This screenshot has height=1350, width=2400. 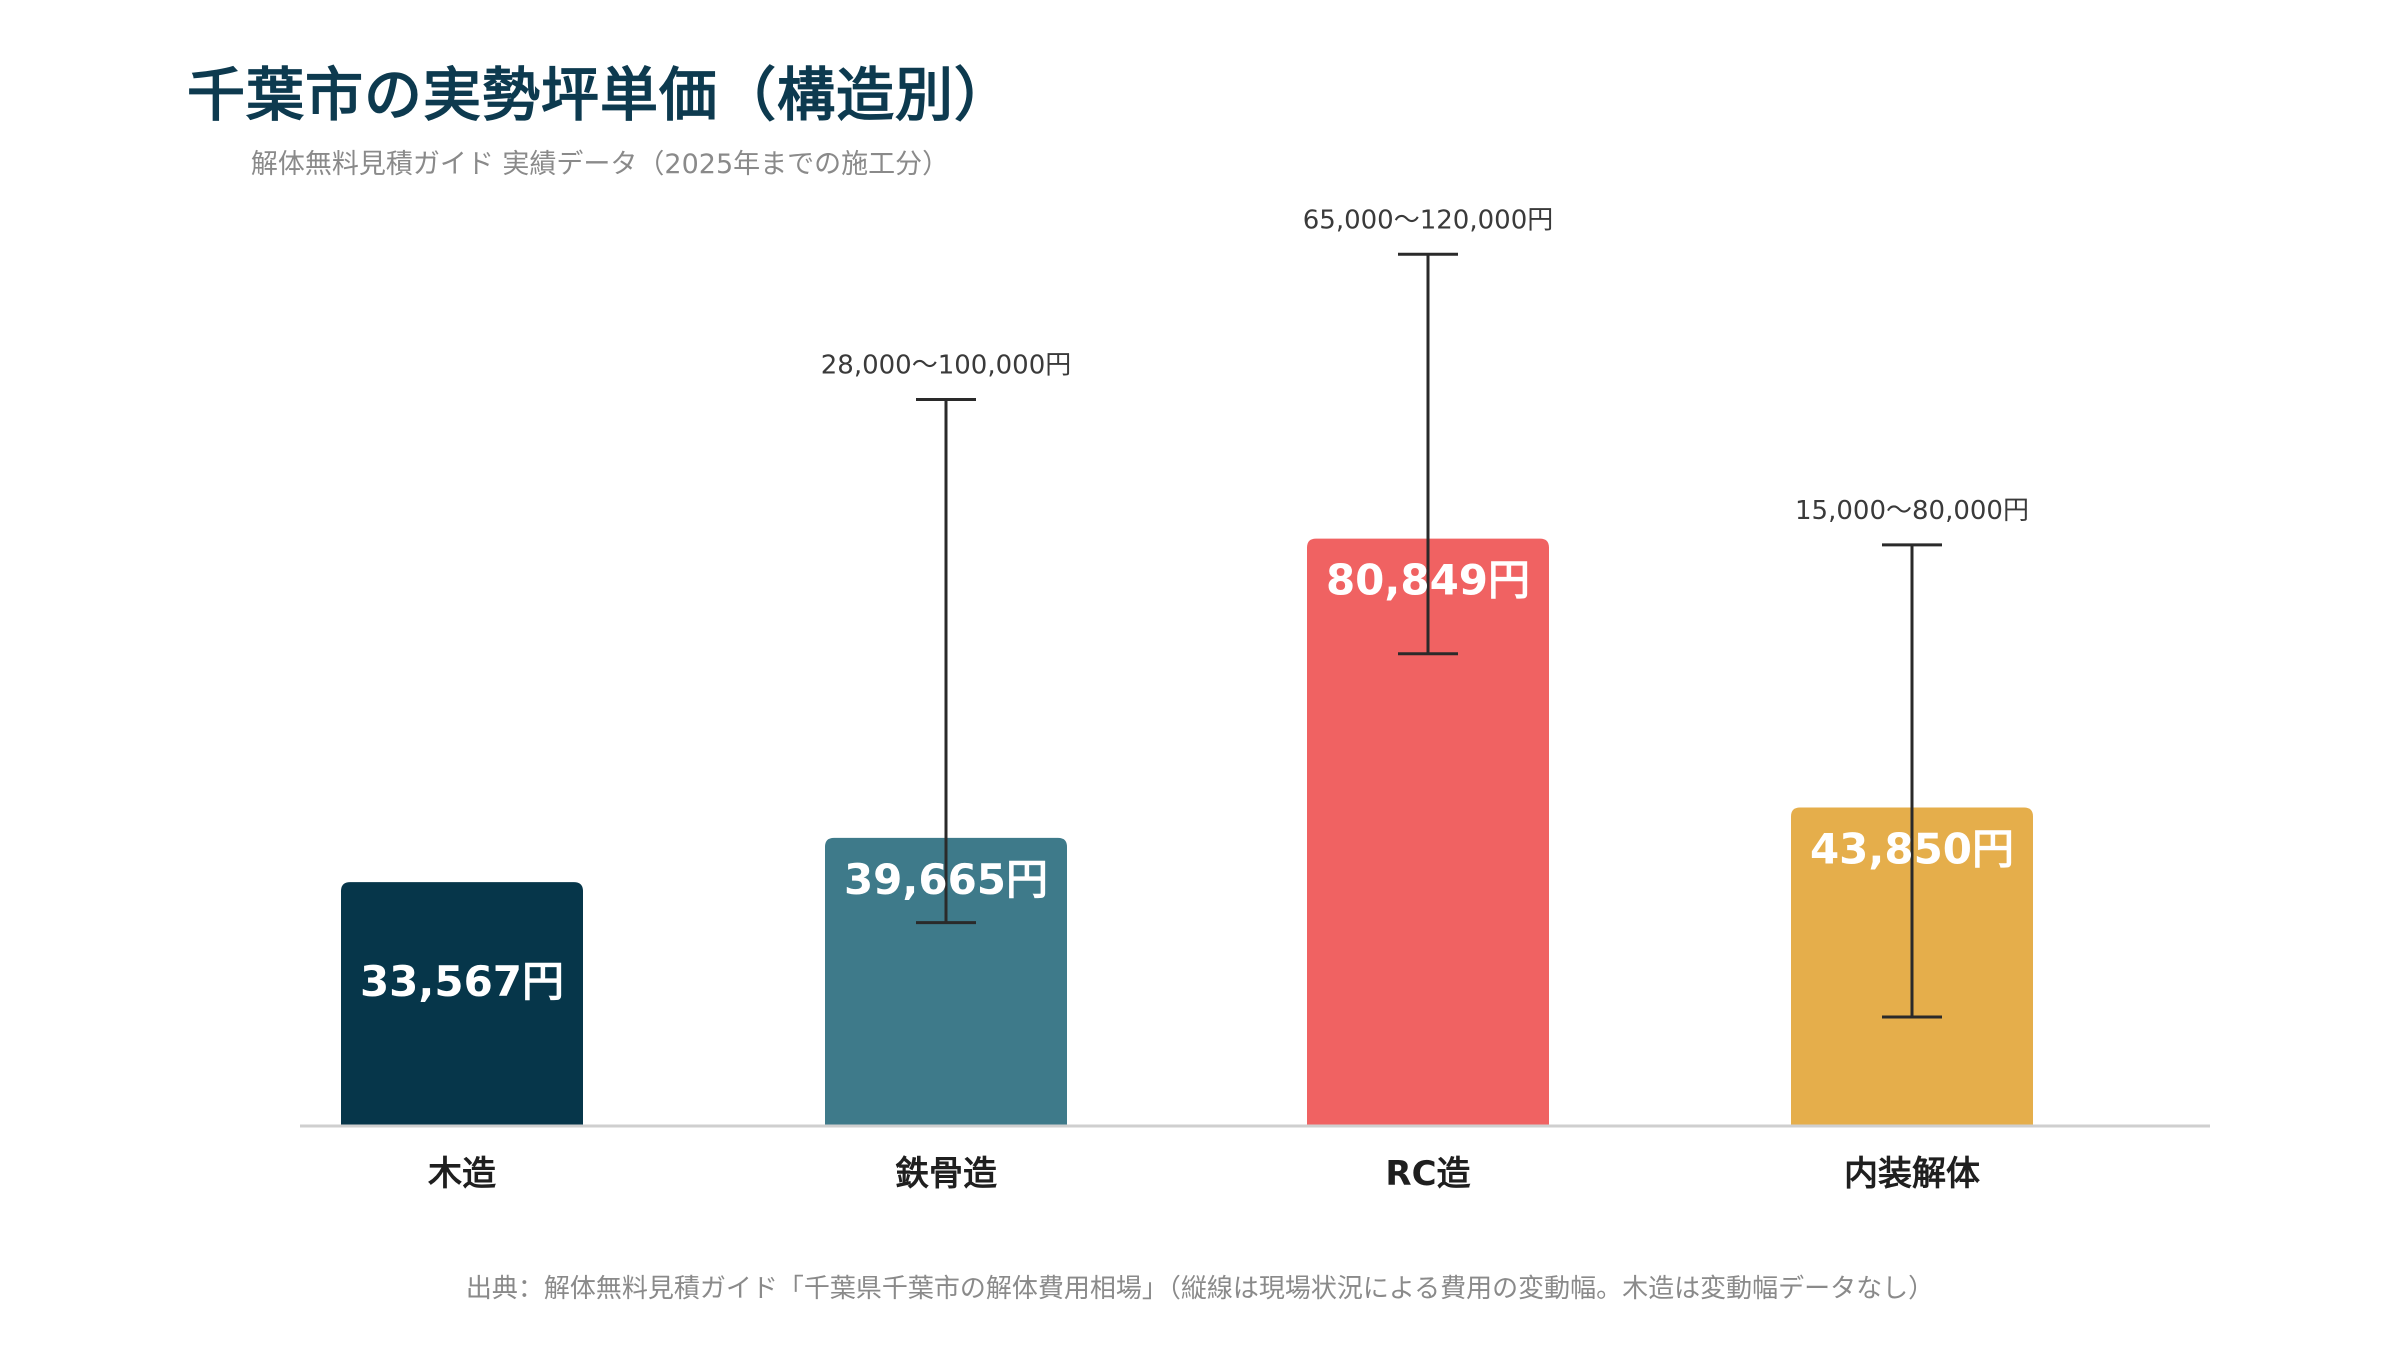 I want to click on chart-title: 千葉市の実勢坪単価（構造別）, so click(x=599, y=95).